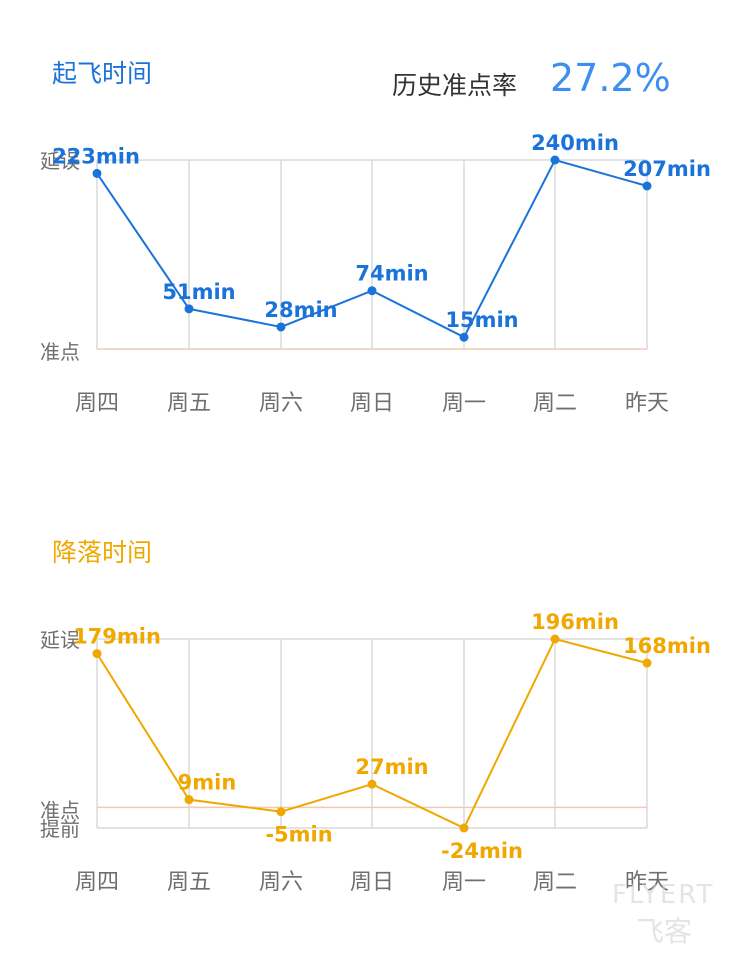 The image size is (747, 958). I want to click on departure-title: 起飞时间, so click(102, 73).